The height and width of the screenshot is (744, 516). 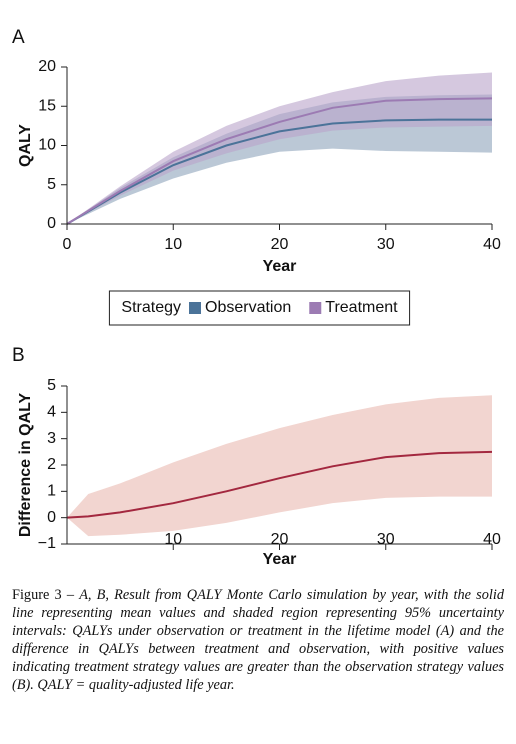 What do you see at coordinates (47, 66) in the screenshot?
I see `y-tick-label: 20` at bounding box center [47, 66].